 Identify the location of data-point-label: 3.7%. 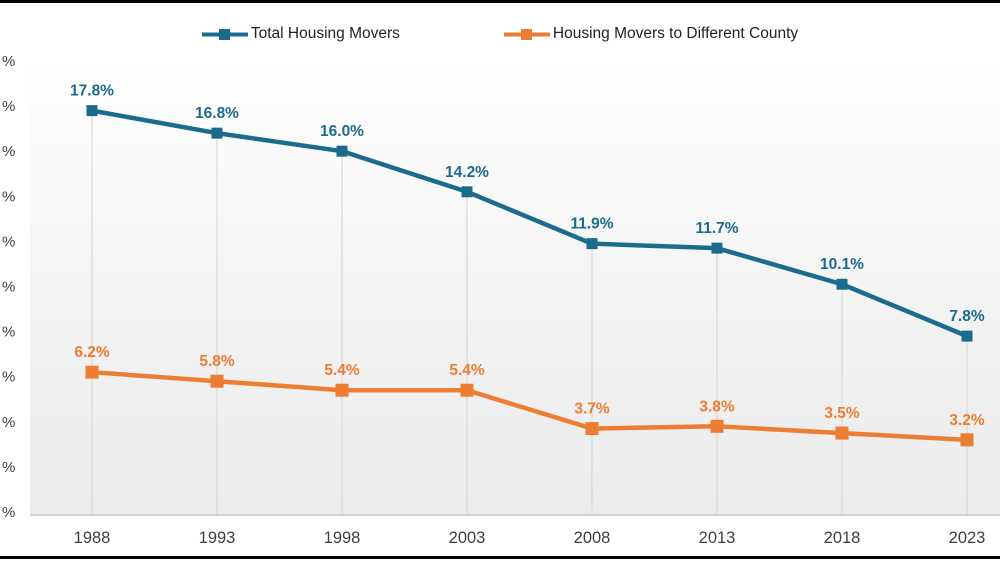
(592, 409).